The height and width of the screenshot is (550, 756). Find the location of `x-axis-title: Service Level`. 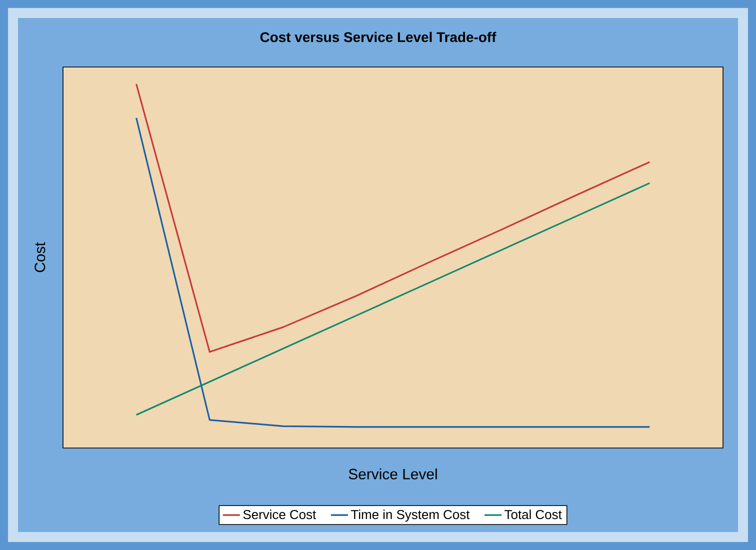

x-axis-title: Service Level is located at coordinates (392, 474).